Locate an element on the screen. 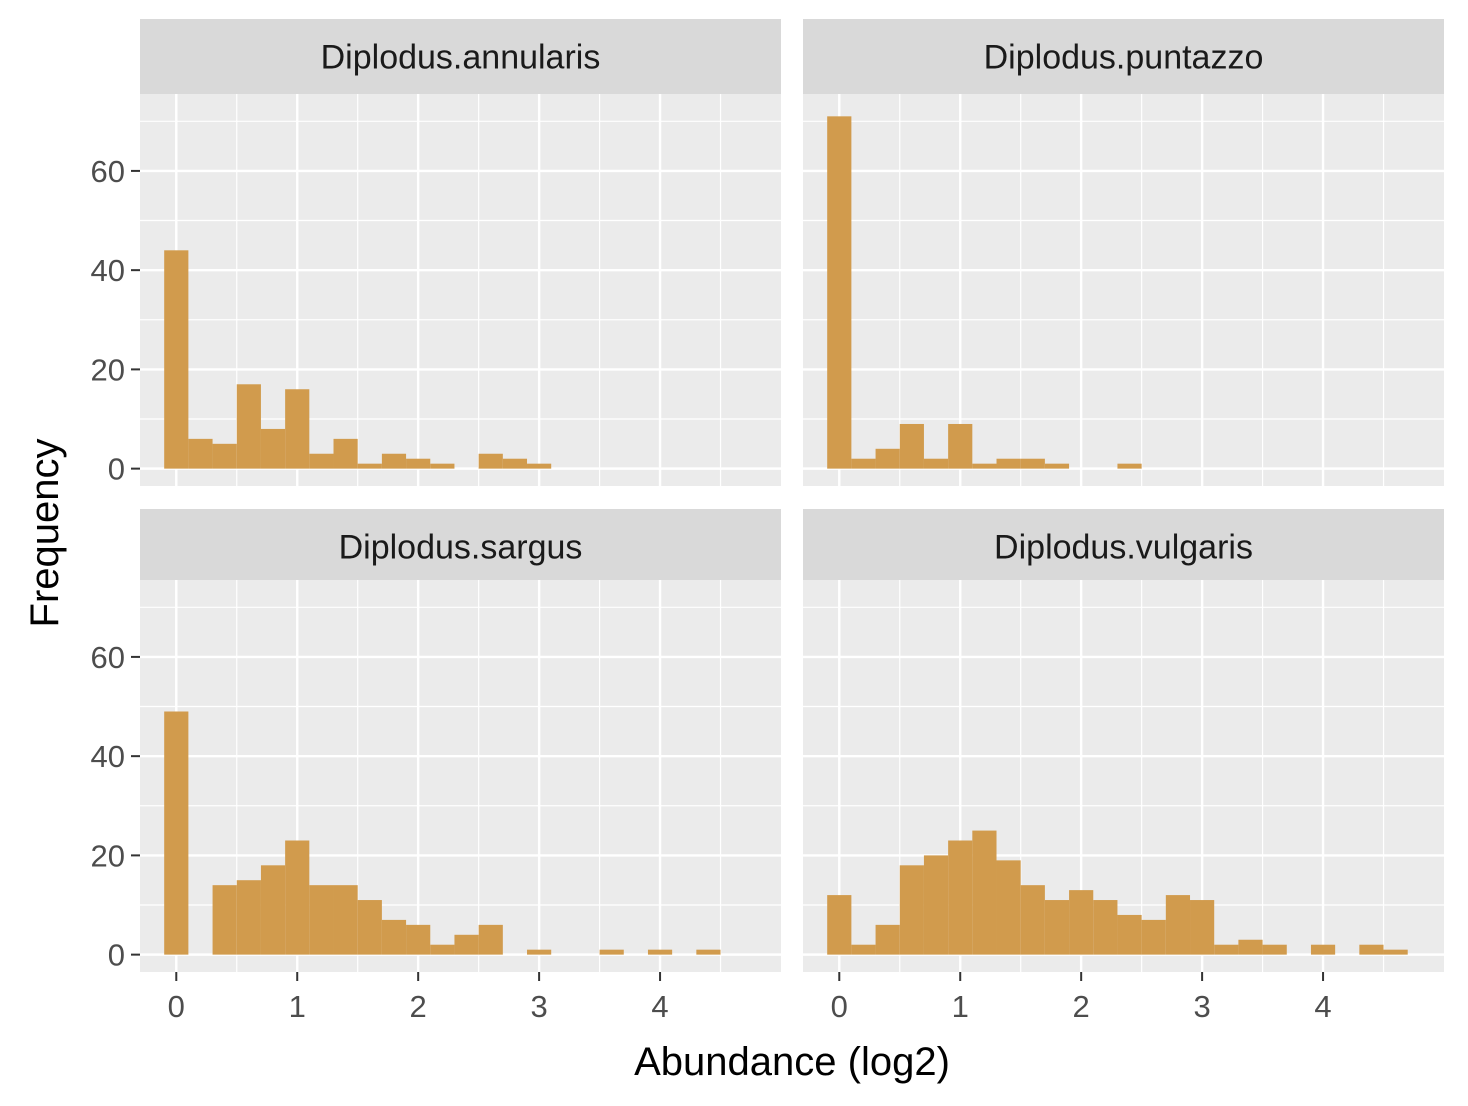  facet-strip-label: Diplodus.puntazzo is located at coordinates (1124, 58).